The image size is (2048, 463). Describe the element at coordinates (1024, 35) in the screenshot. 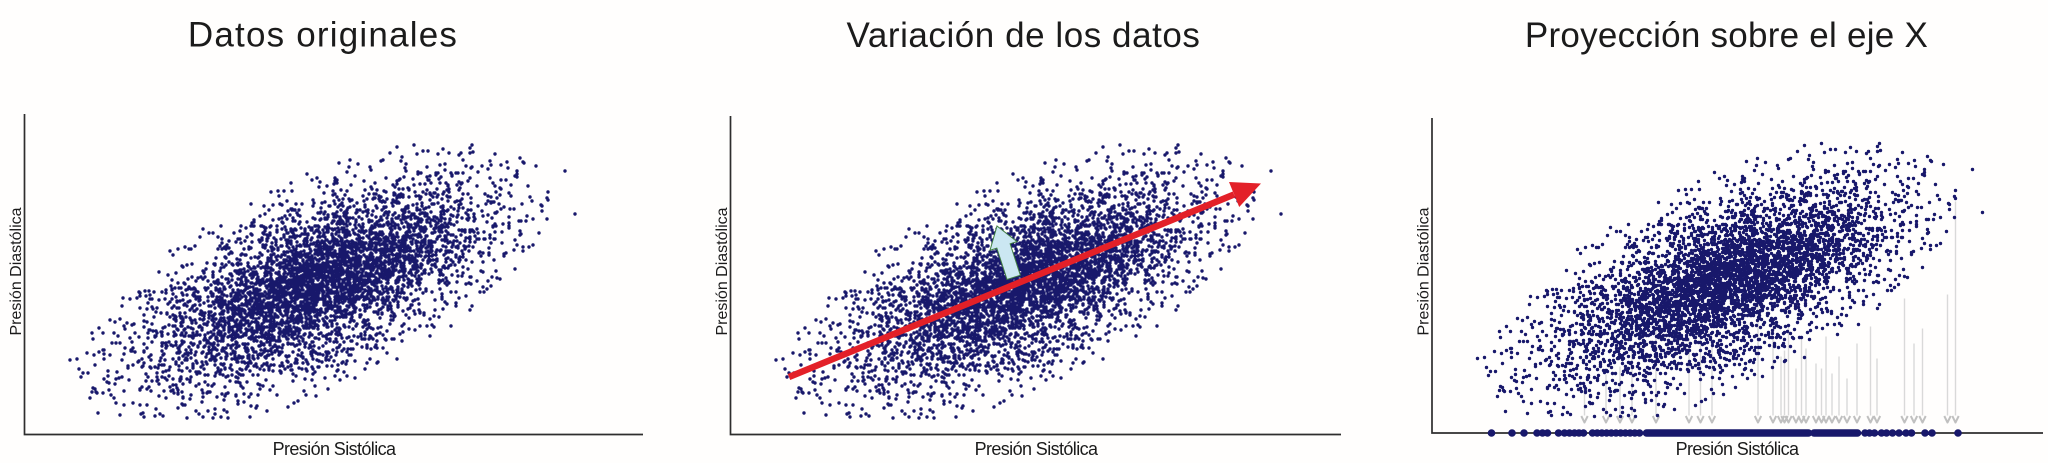

I see `svg-text: Variación de los datos` at that location.